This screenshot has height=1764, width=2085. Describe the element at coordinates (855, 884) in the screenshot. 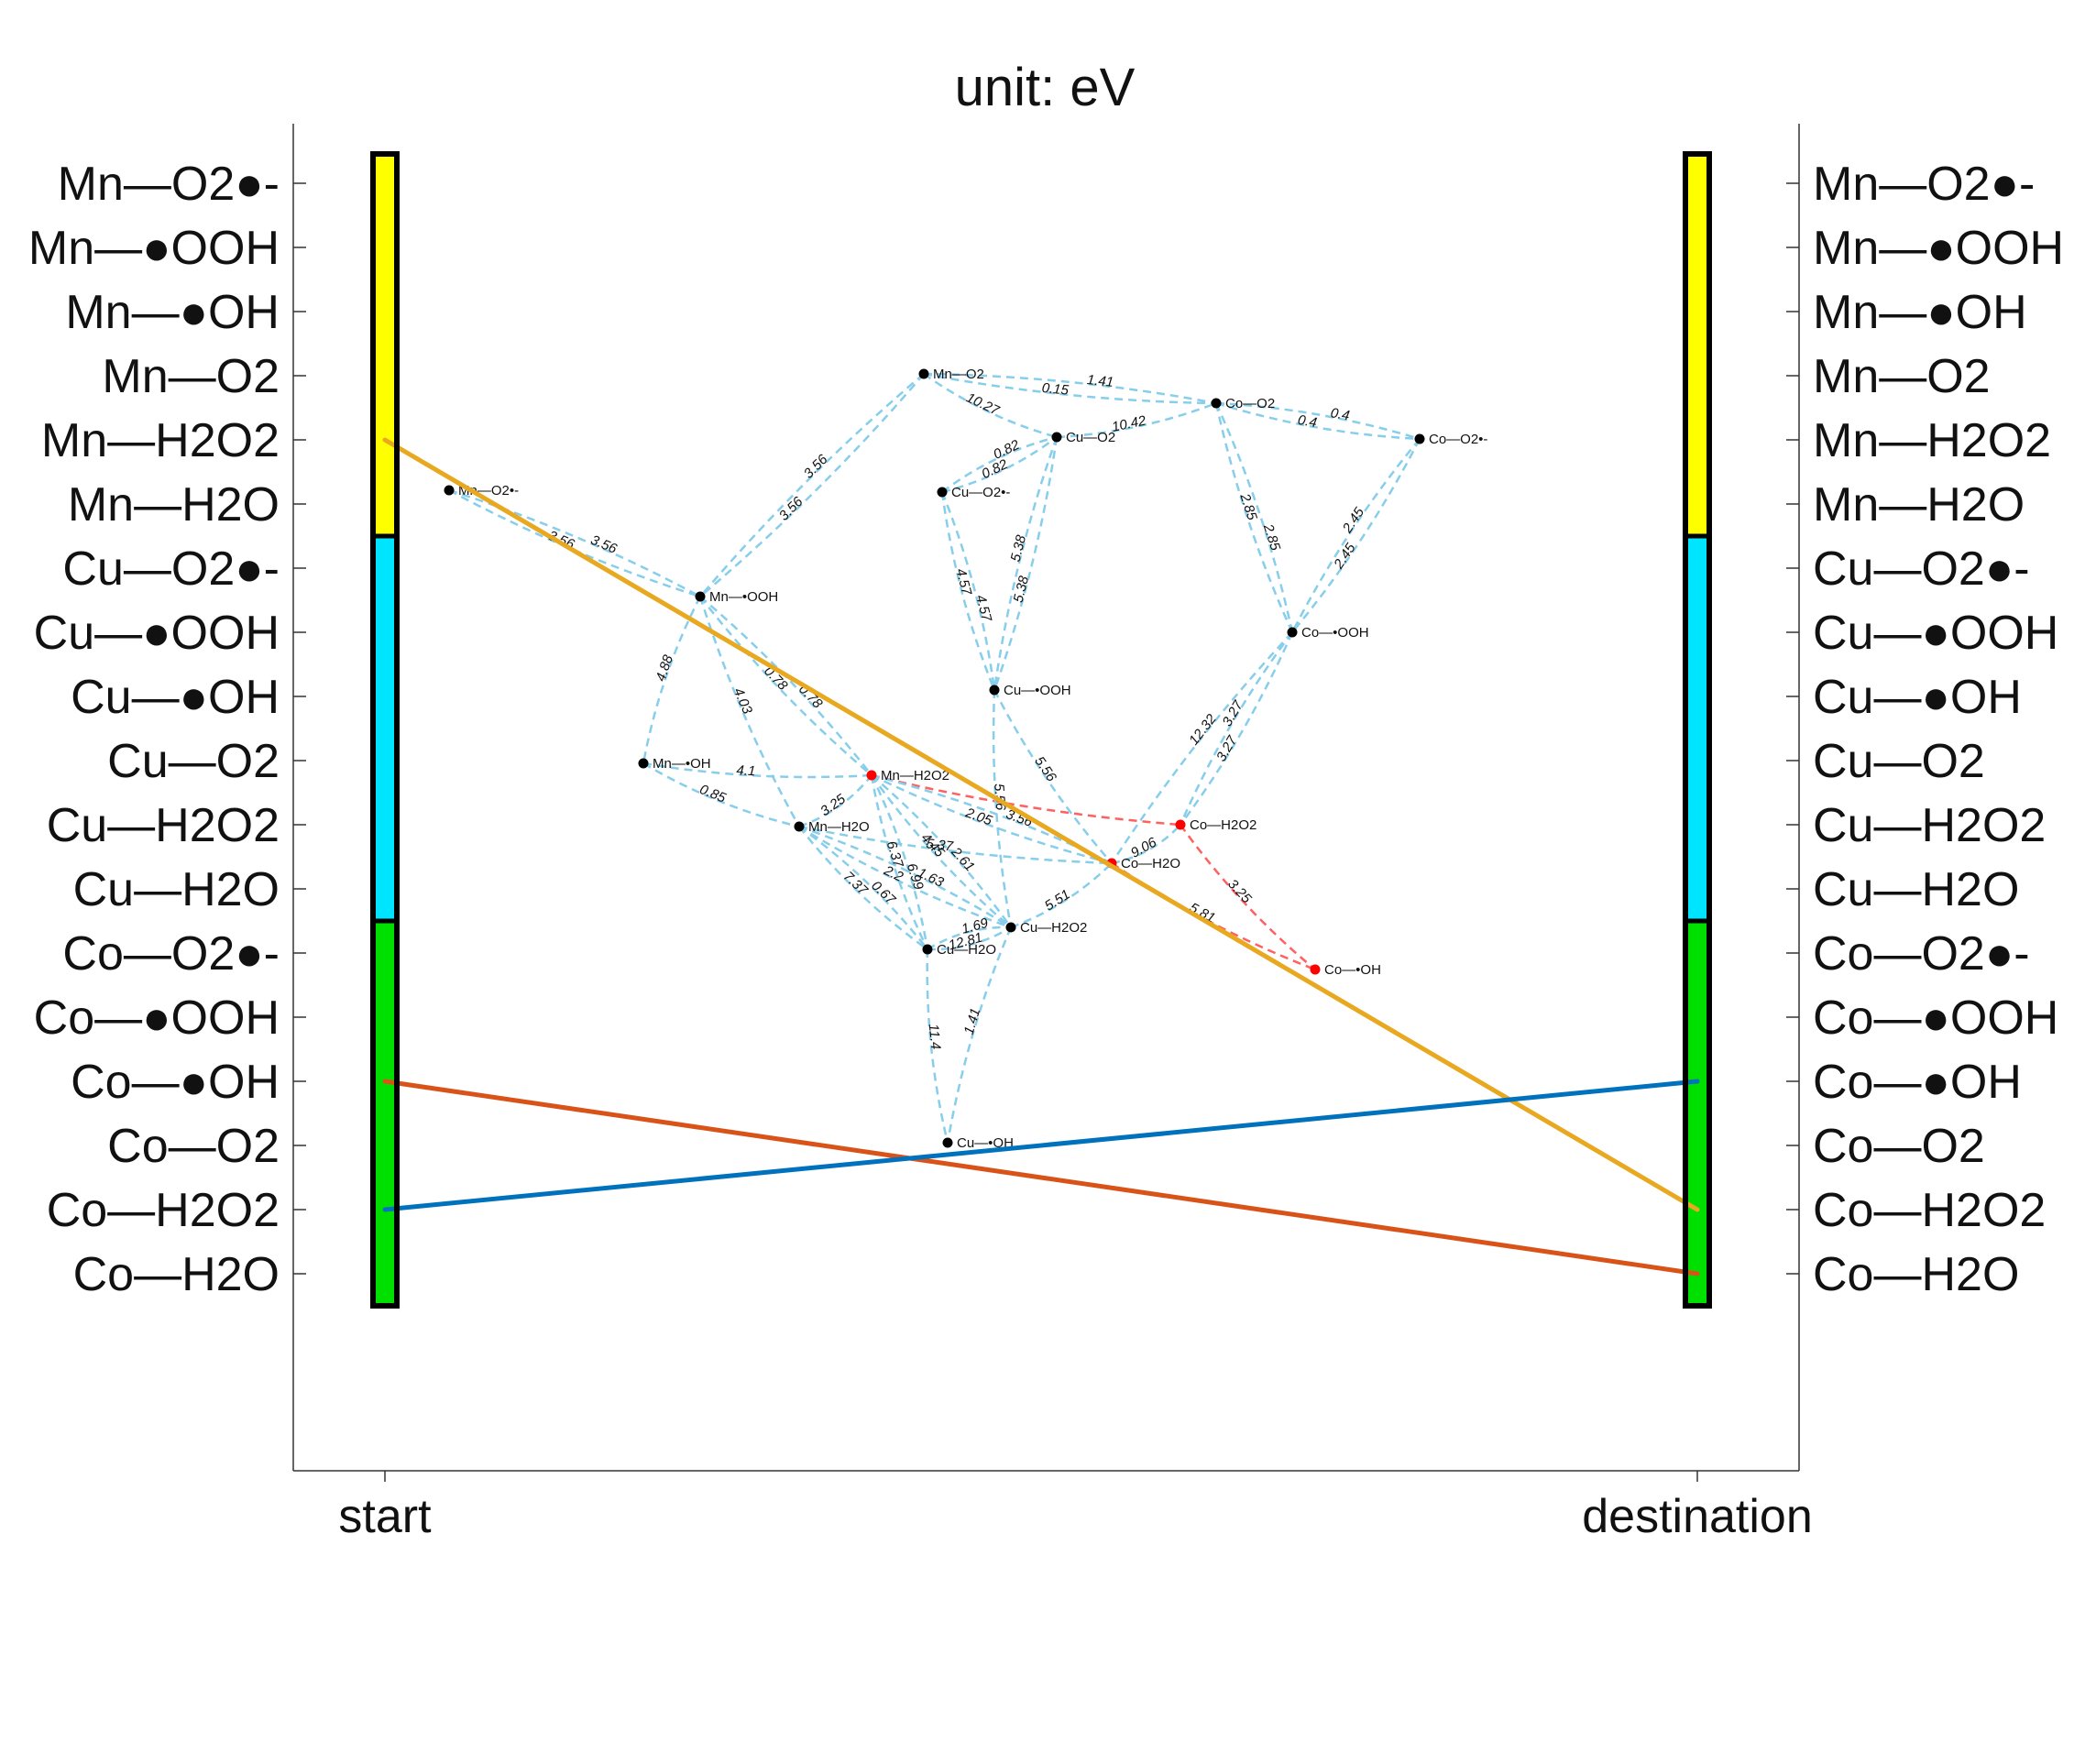

I see `edge-weight-label: 7.37` at that location.